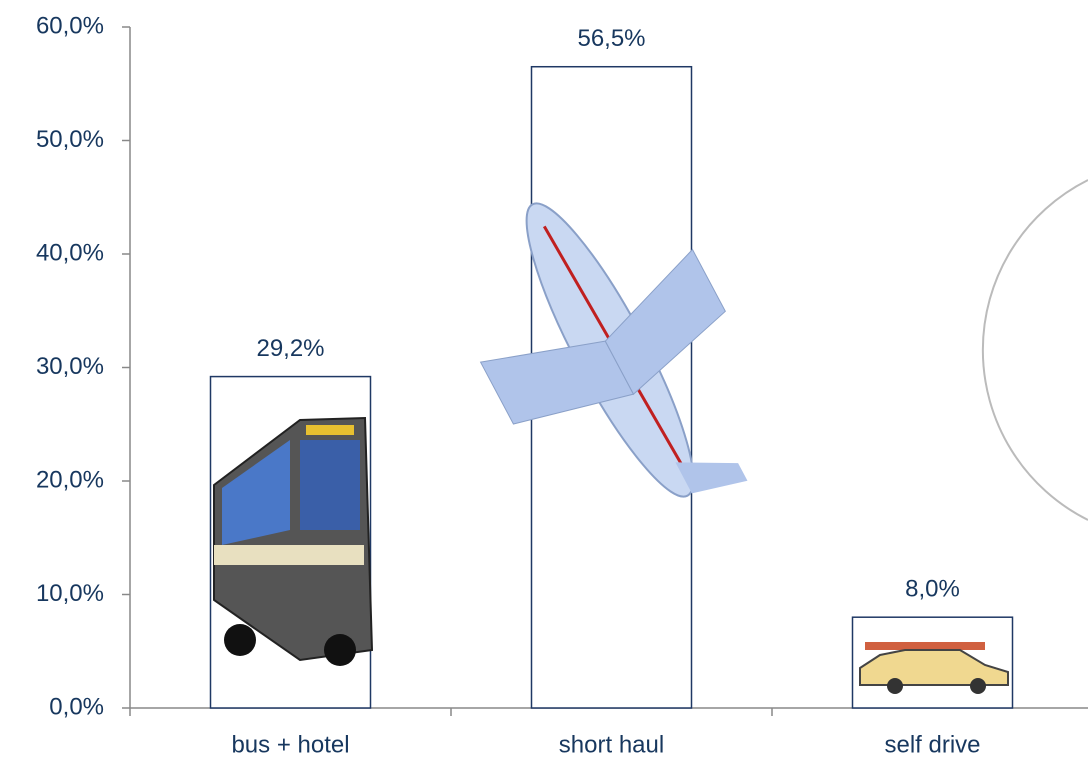  I want to click on y-tick-label: 60,0%, so click(70, 25).